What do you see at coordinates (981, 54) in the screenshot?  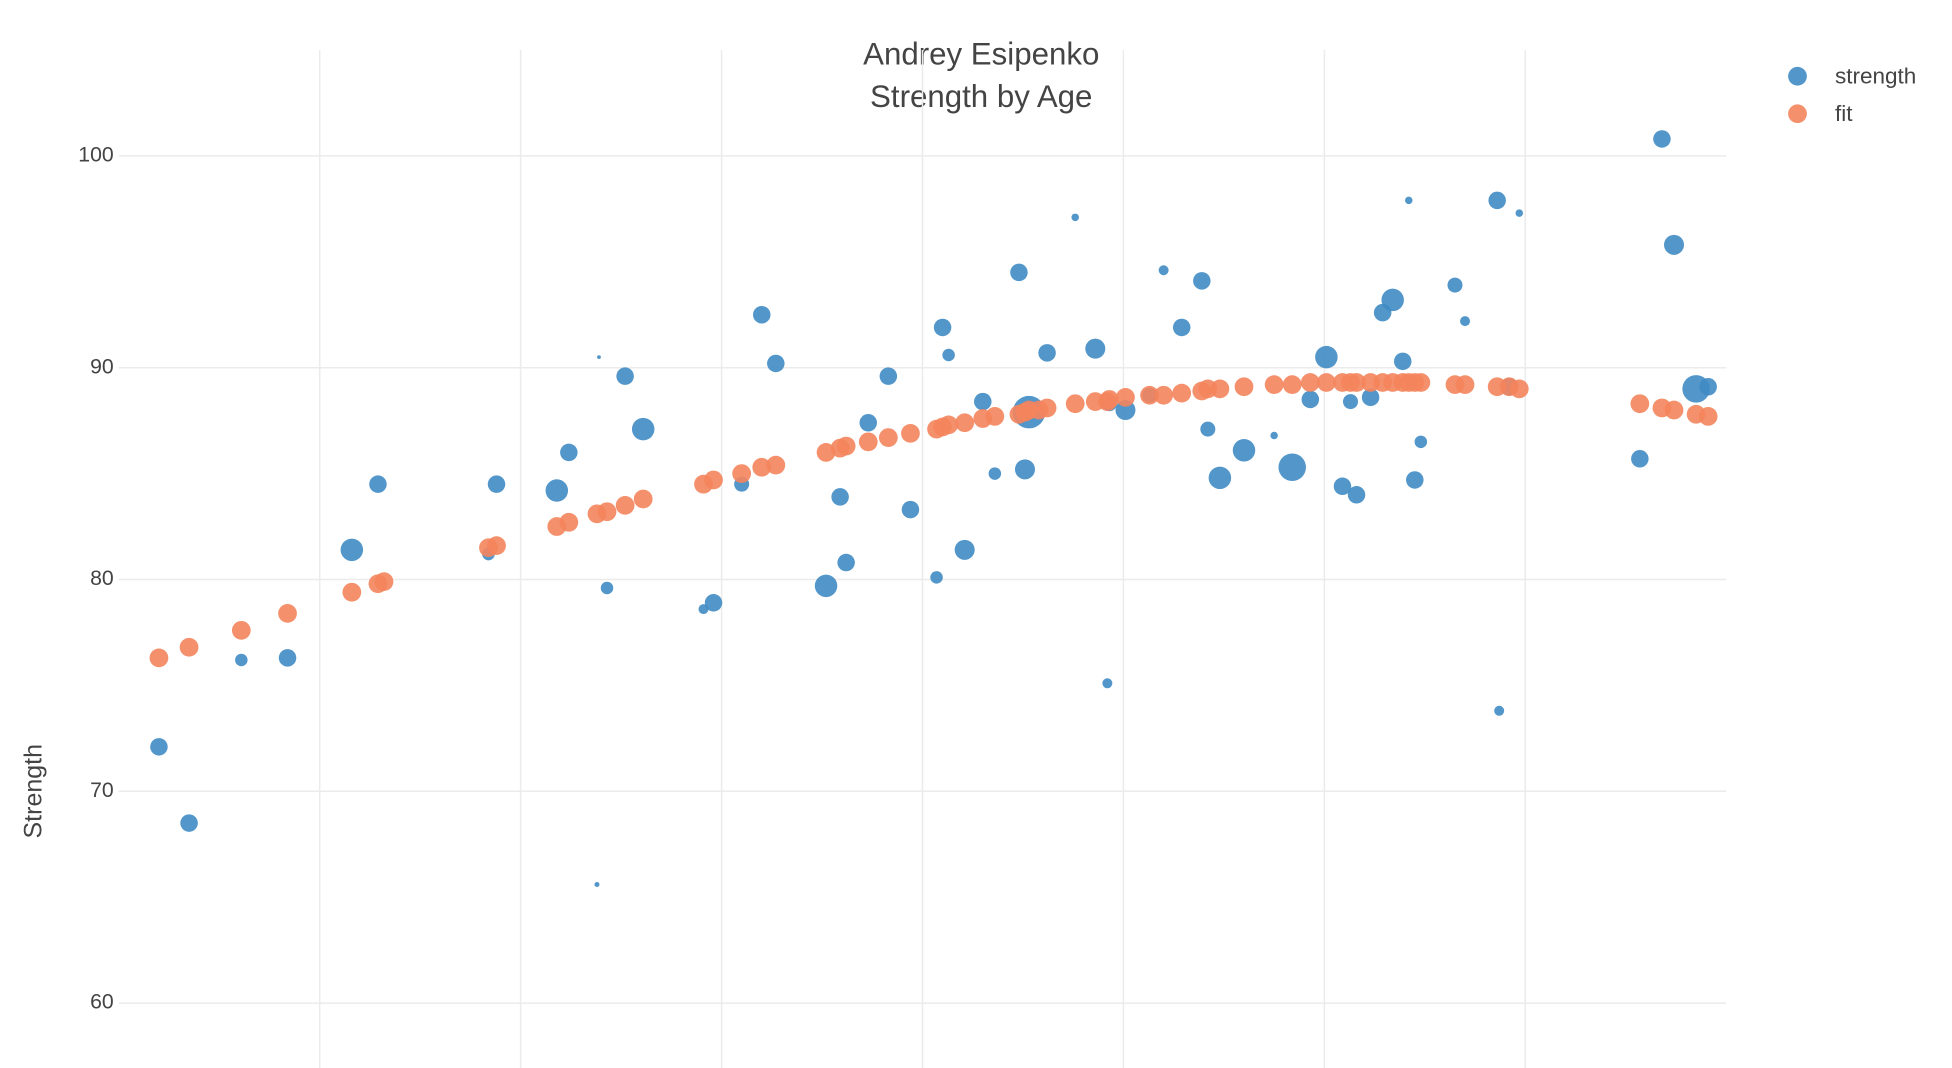 I see `chart-title: Andrey Esipenko` at bounding box center [981, 54].